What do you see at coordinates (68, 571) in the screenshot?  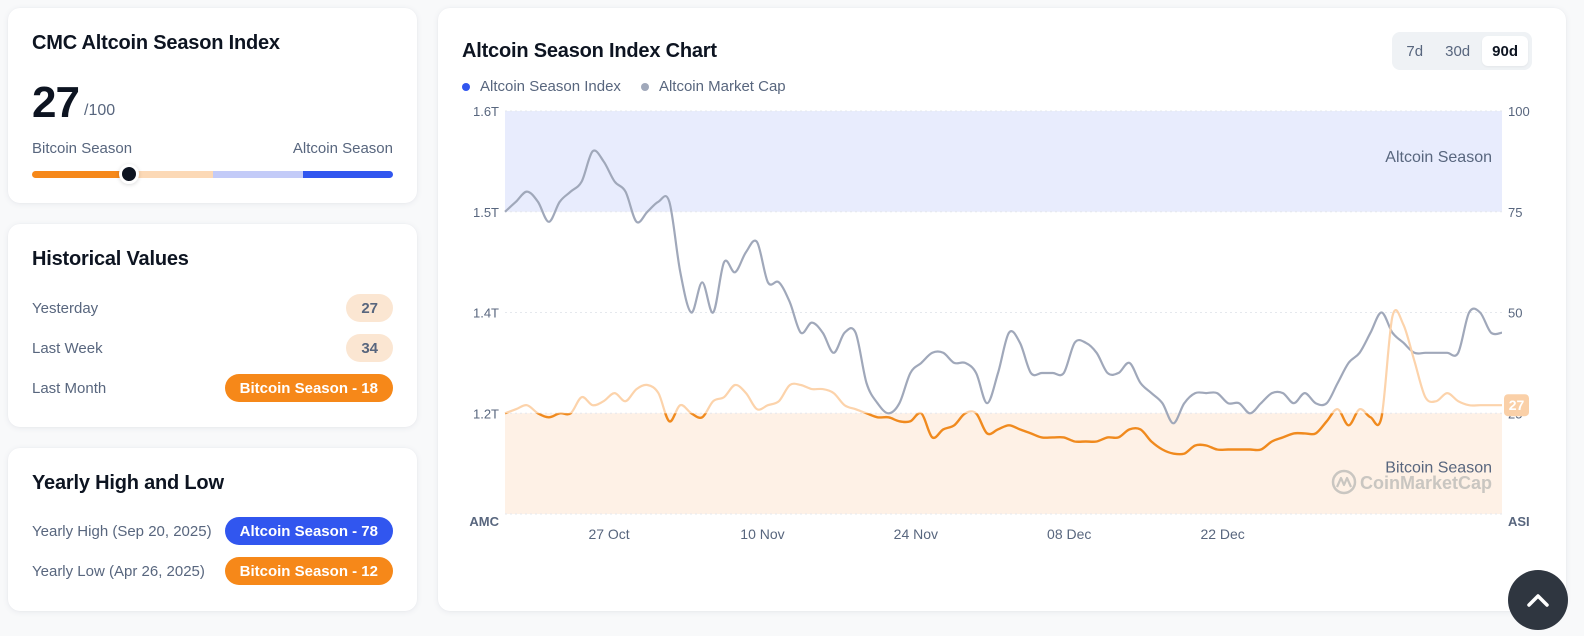 I see `row-label-text: Yearly Low` at bounding box center [68, 571].